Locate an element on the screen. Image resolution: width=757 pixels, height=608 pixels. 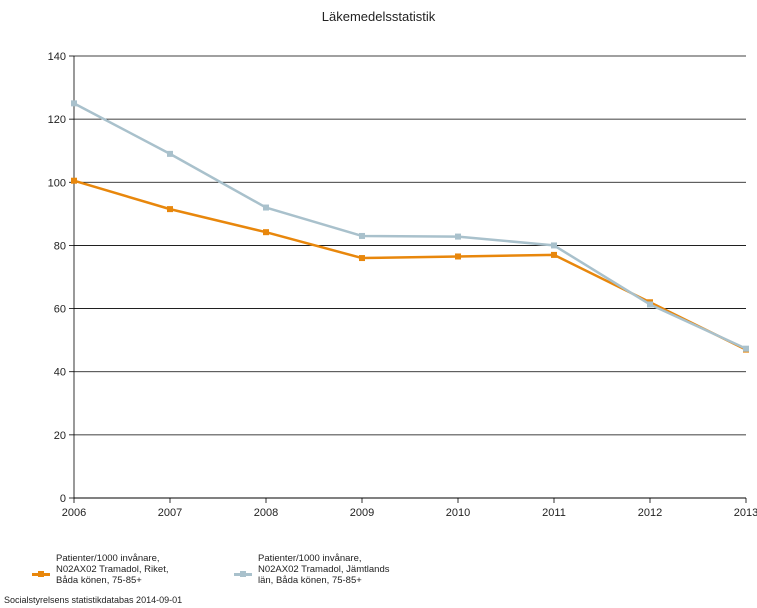
x-tick-label-2007: 2007 is located at coordinates (170, 513).